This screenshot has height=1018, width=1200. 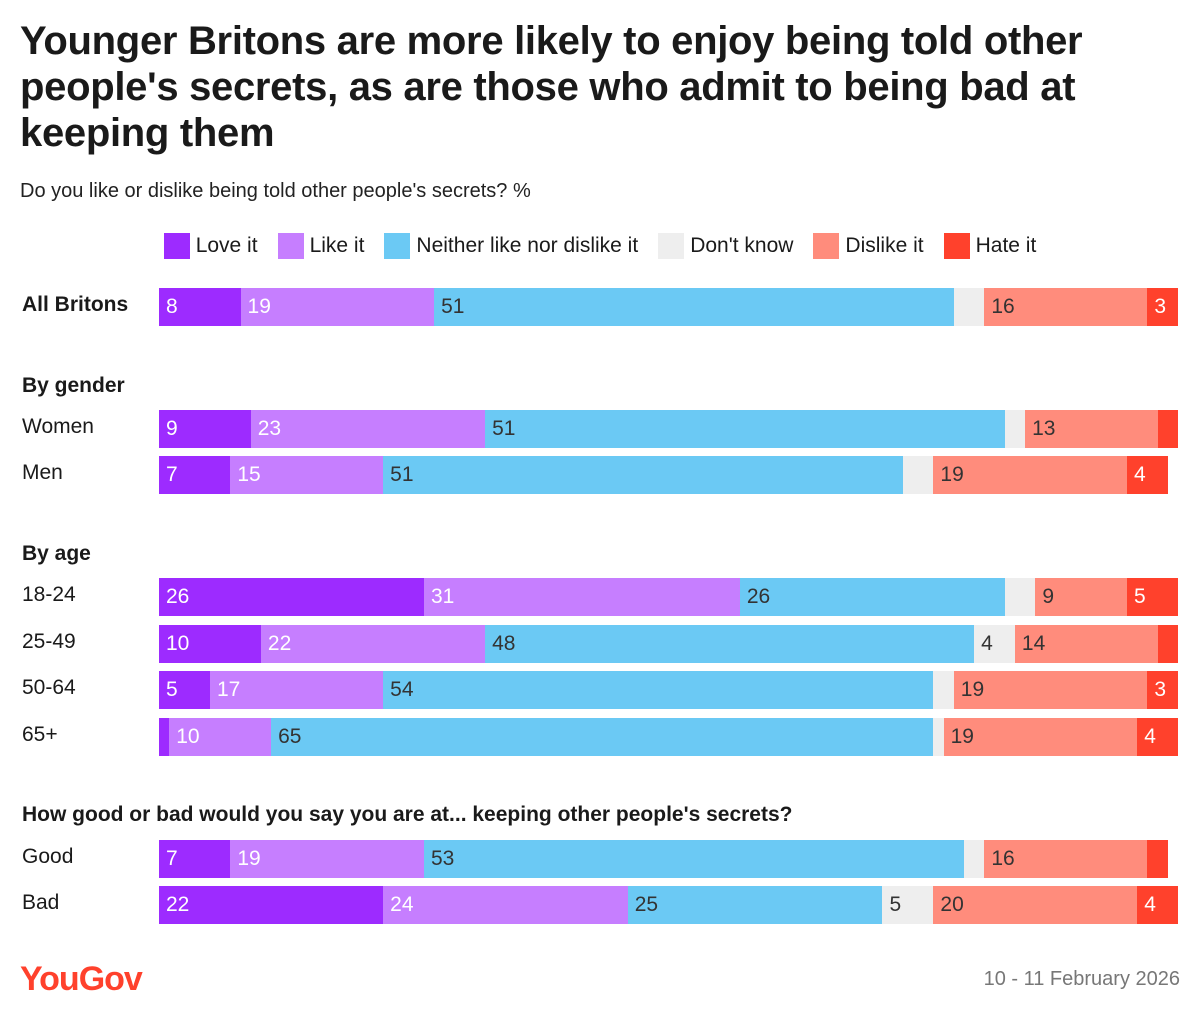 What do you see at coordinates (164, 737) in the screenshot?
I see `bar-segment-love-it` at bounding box center [164, 737].